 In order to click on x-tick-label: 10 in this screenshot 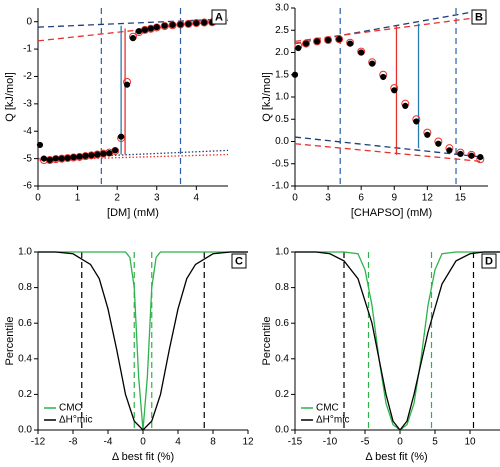, I will do `click(470, 442)`.